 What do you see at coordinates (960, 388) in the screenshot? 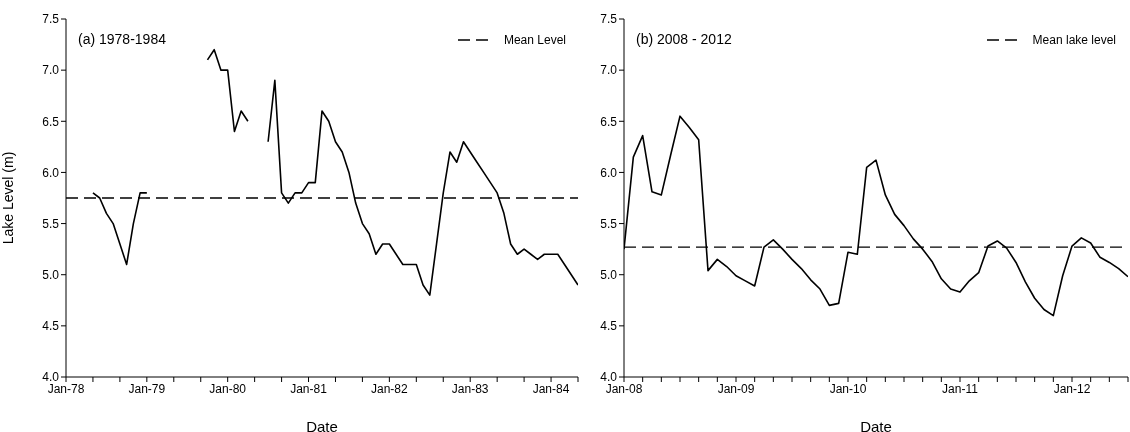
I see `x-tick-label: Jan-11` at bounding box center [960, 388].